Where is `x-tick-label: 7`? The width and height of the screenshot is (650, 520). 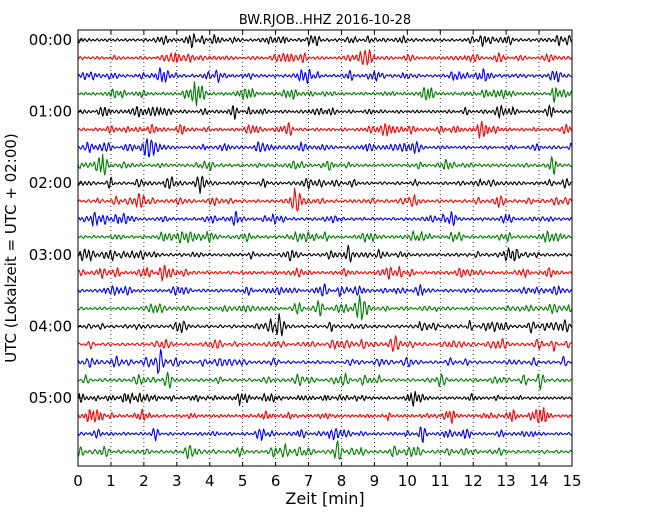
x-tick-label: 7 is located at coordinates (309, 481).